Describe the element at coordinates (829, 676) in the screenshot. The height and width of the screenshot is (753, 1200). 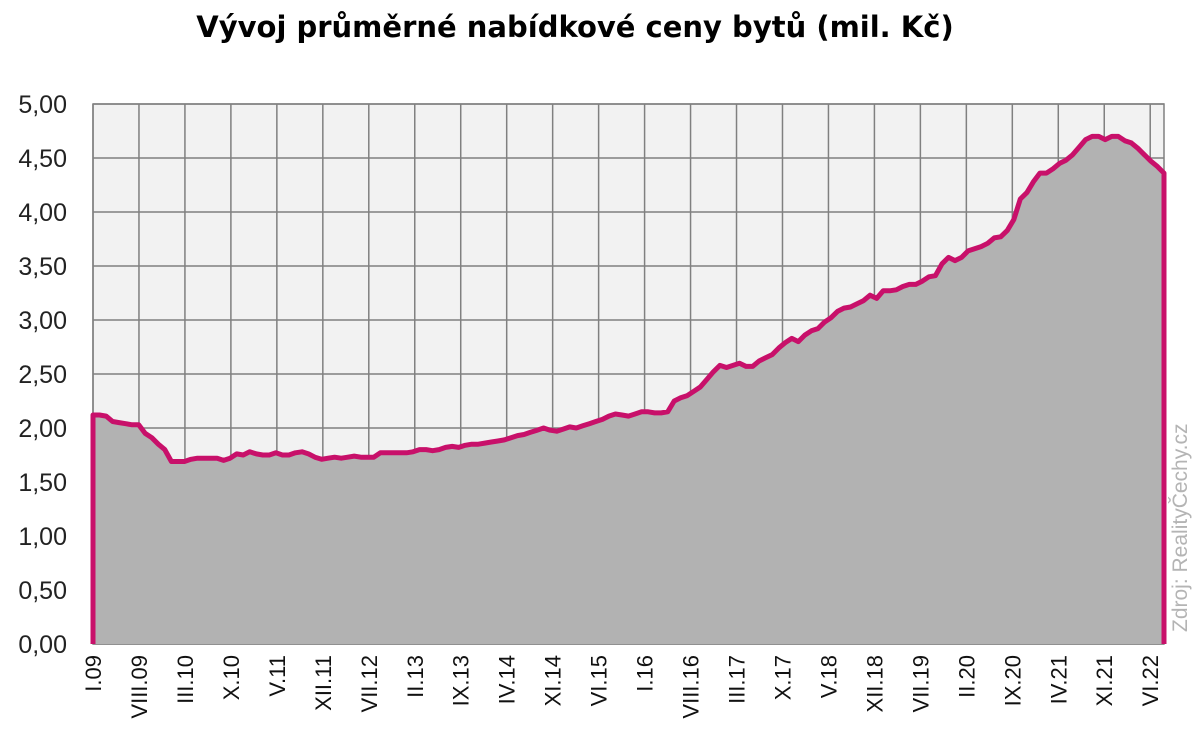
I see `x-tick-label: V.18` at that location.